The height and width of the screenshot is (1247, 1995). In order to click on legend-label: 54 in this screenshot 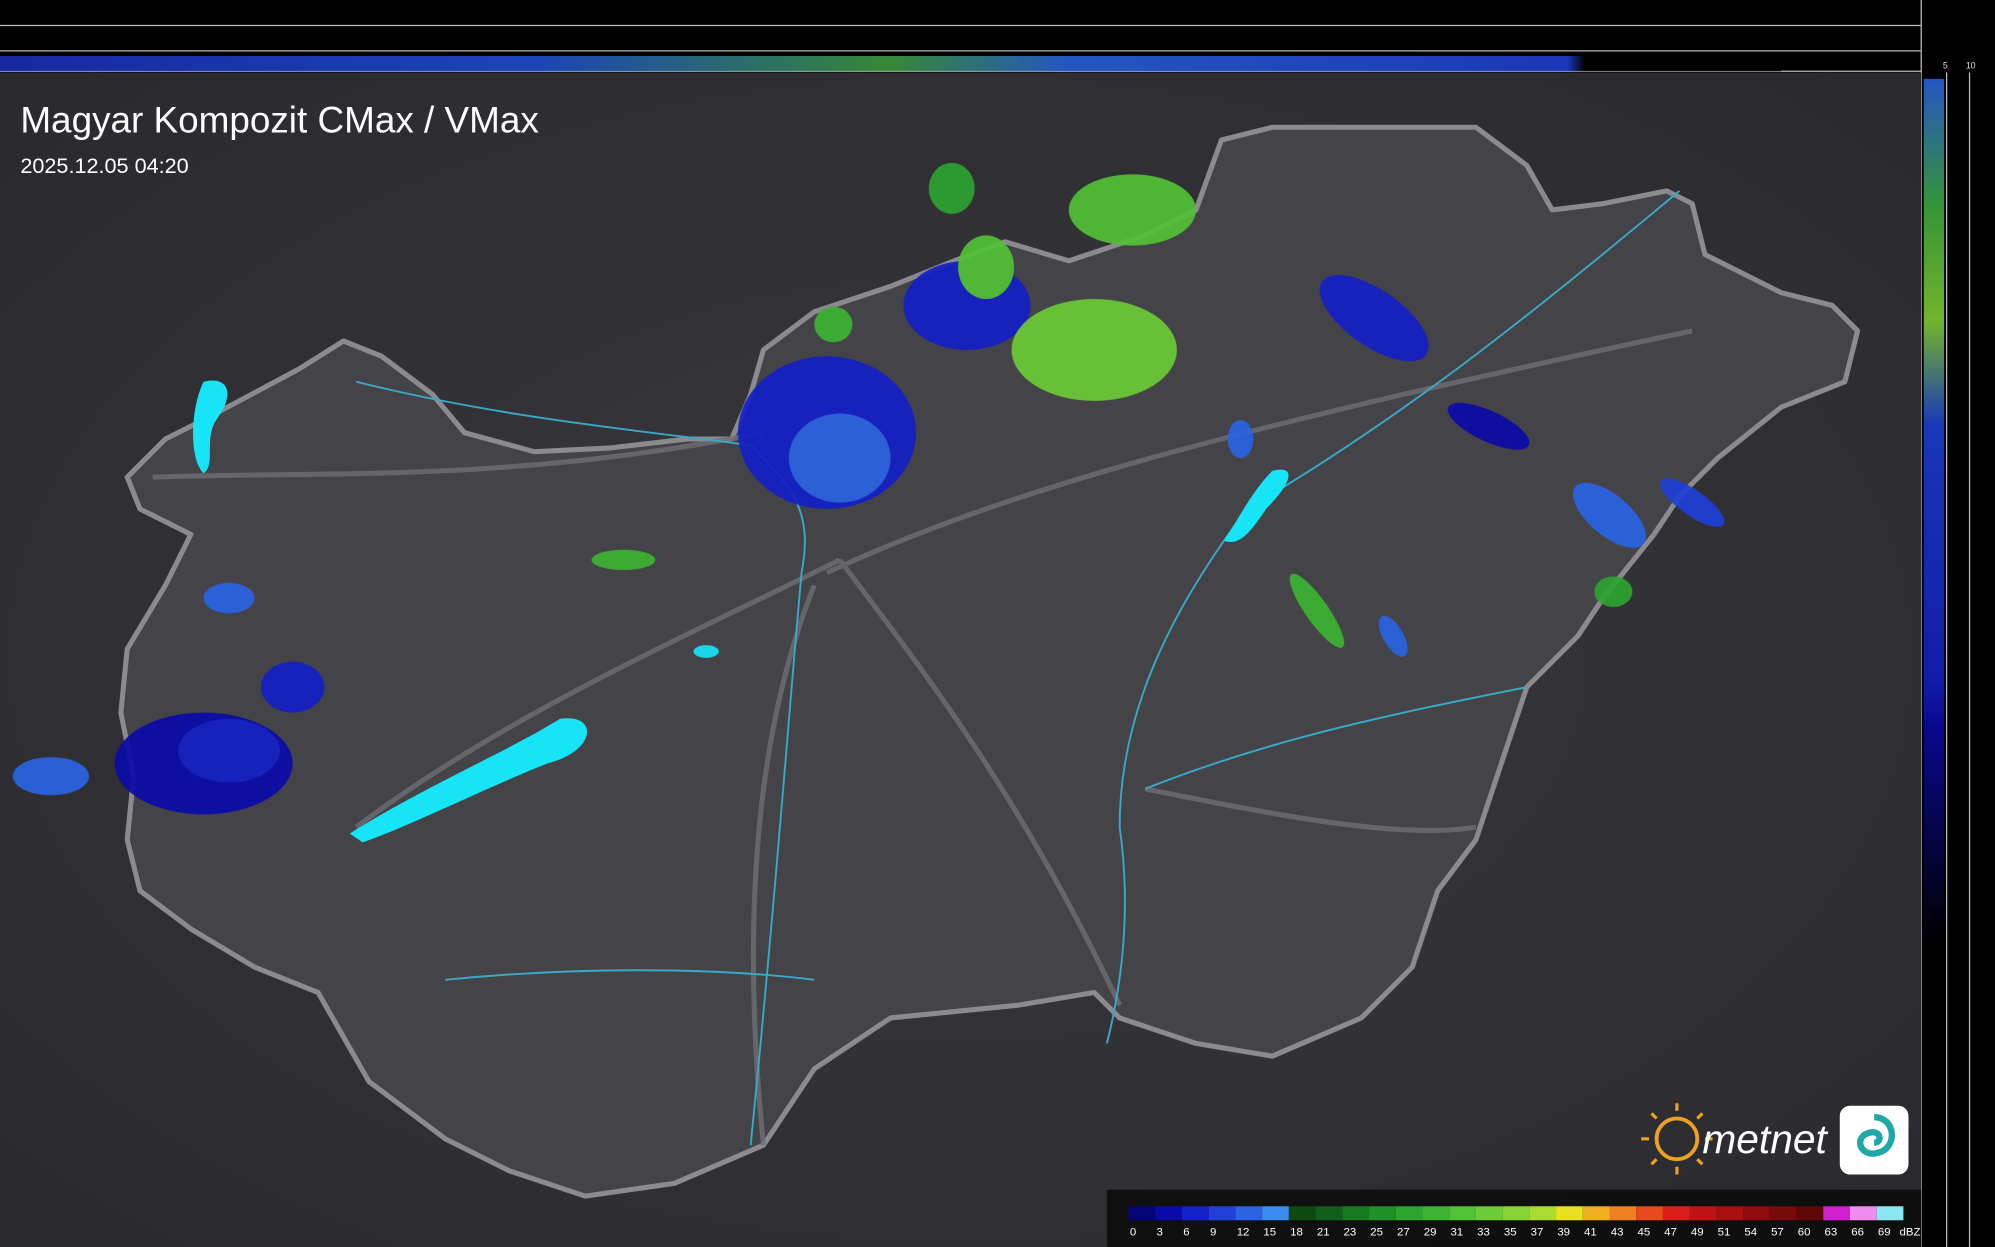, I will do `click(1750, 1233)`.